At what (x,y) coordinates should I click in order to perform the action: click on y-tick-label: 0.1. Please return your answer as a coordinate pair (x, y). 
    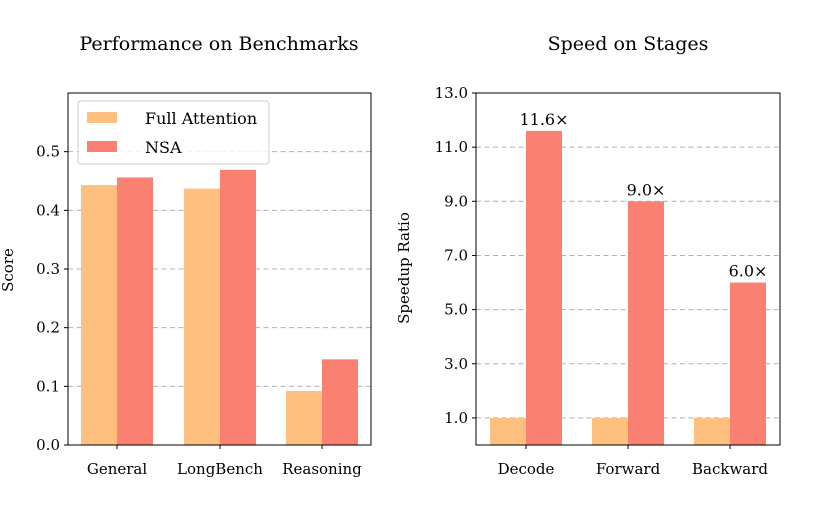
    Looking at the image, I should click on (48, 386).